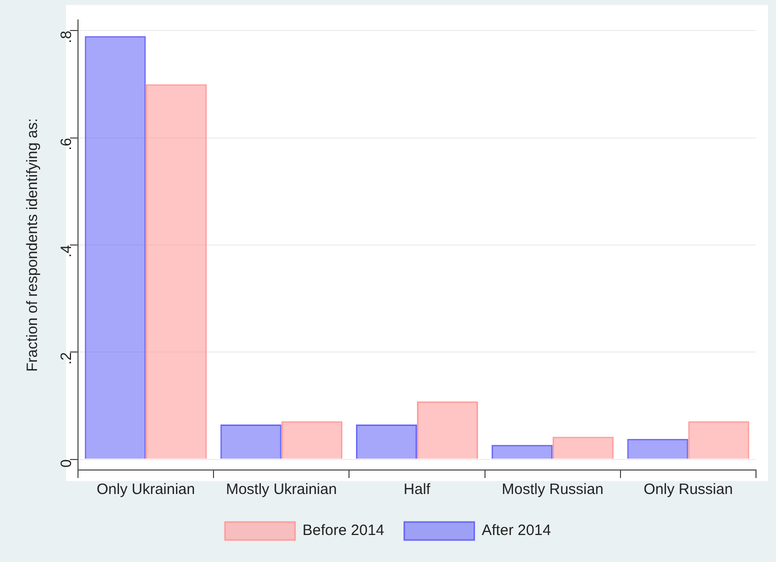  What do you see at coordinates (553, 489) in the screenshot?
I see `x-tick-label: Mostly Russian` at bounding box center [553, 489].